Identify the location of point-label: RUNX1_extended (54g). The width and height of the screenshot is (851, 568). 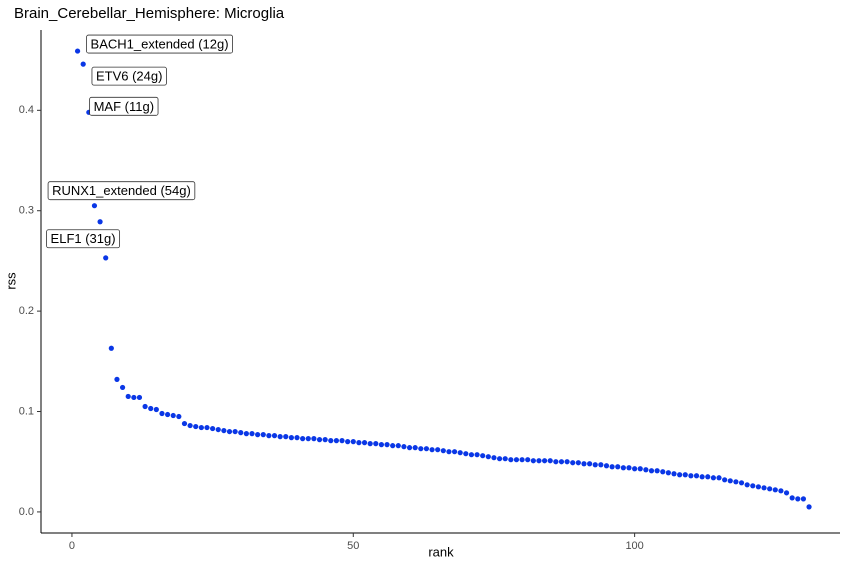
(121, 190).